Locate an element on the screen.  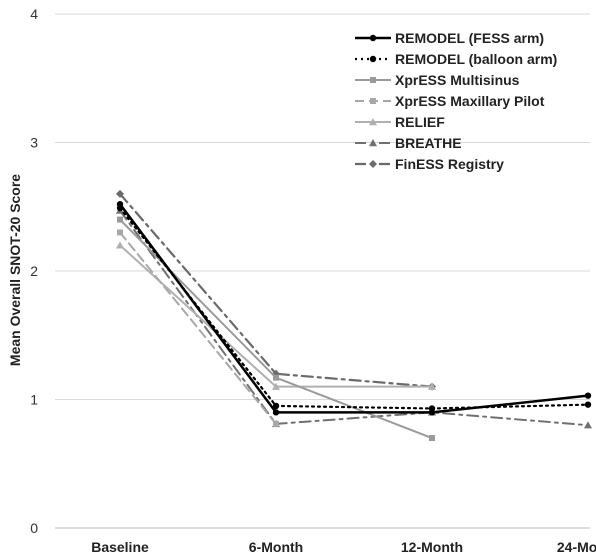
x-tick-label: Baseline is located at coordinates (120, 547).